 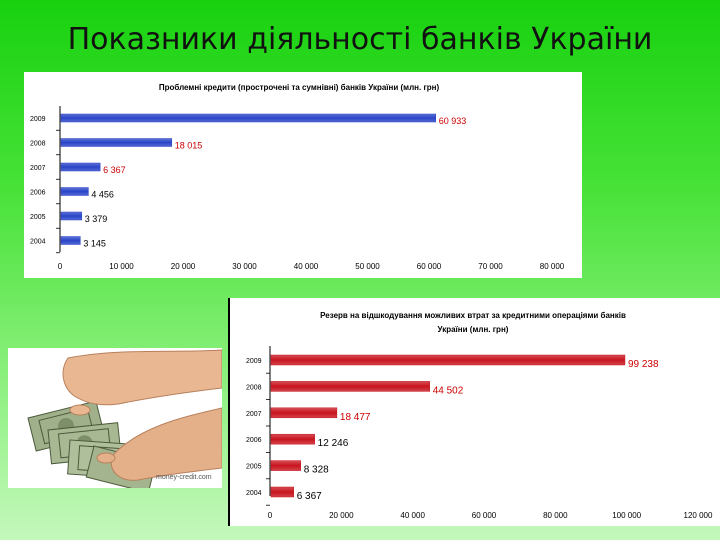 What do you see at coordinates (626, 515) in the screenshot?
I see `x-tick-label: 100 000` at bounding box center [626, 515].